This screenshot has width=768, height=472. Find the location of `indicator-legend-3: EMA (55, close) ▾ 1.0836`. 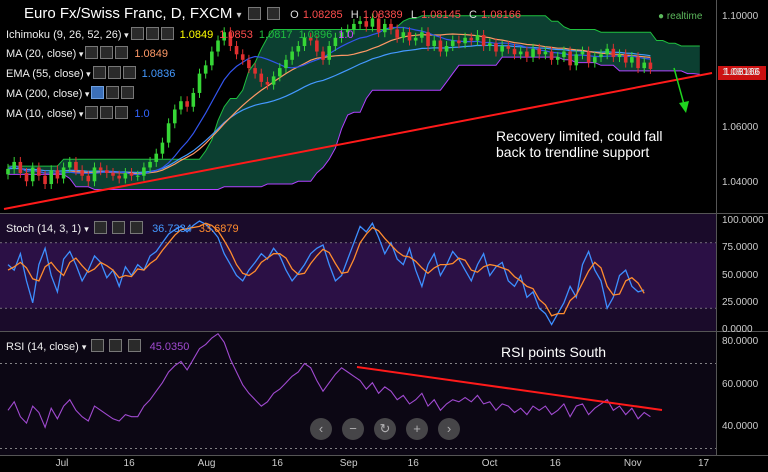

indicator-legend-3: EMA (55, close) ▾ 1.0836 is located at coordinates (90, 73).